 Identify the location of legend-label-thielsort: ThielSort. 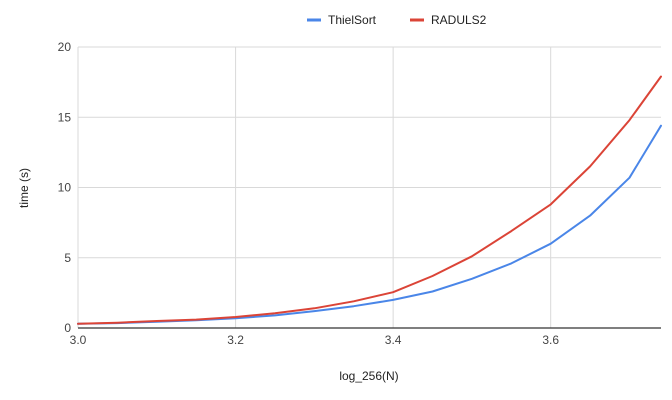
(352, 20).